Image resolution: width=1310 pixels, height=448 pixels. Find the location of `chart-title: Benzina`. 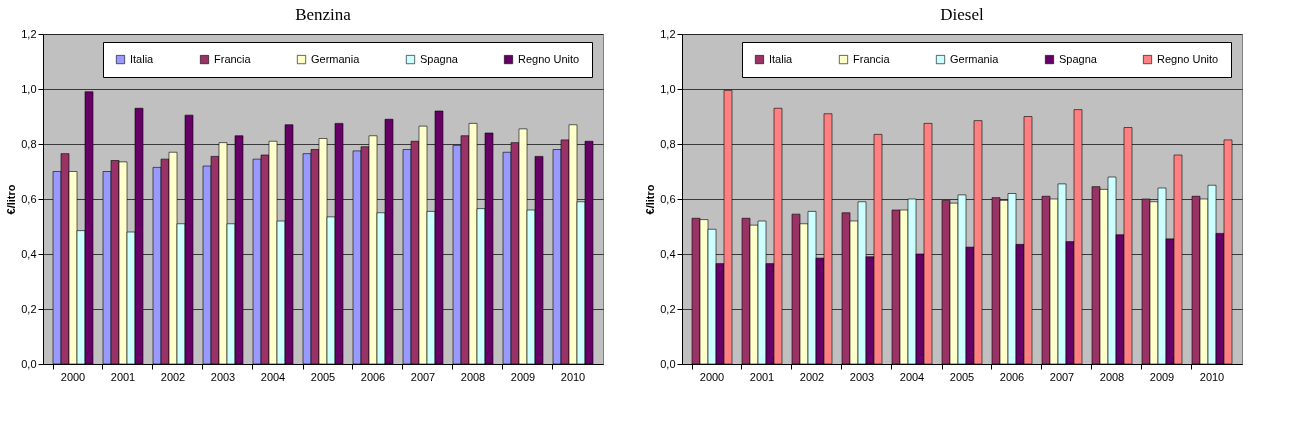

chart-title: Benzina is located at coordinates (323, 14).